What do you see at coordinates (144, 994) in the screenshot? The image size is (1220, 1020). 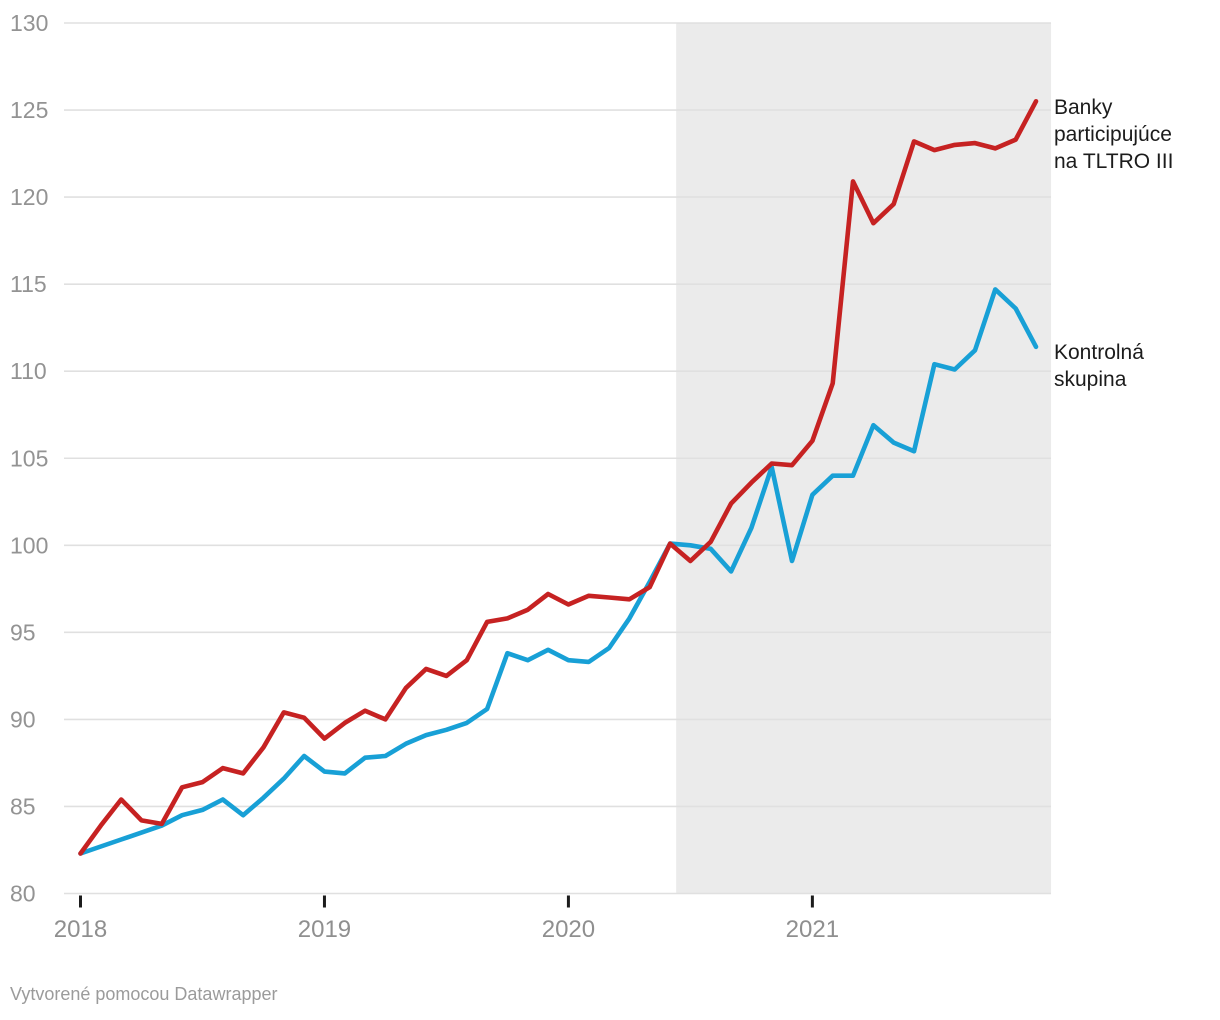 I see `attribution-text: Vytvorené pomocou Datawrapper` at bounding box center [144, 994].